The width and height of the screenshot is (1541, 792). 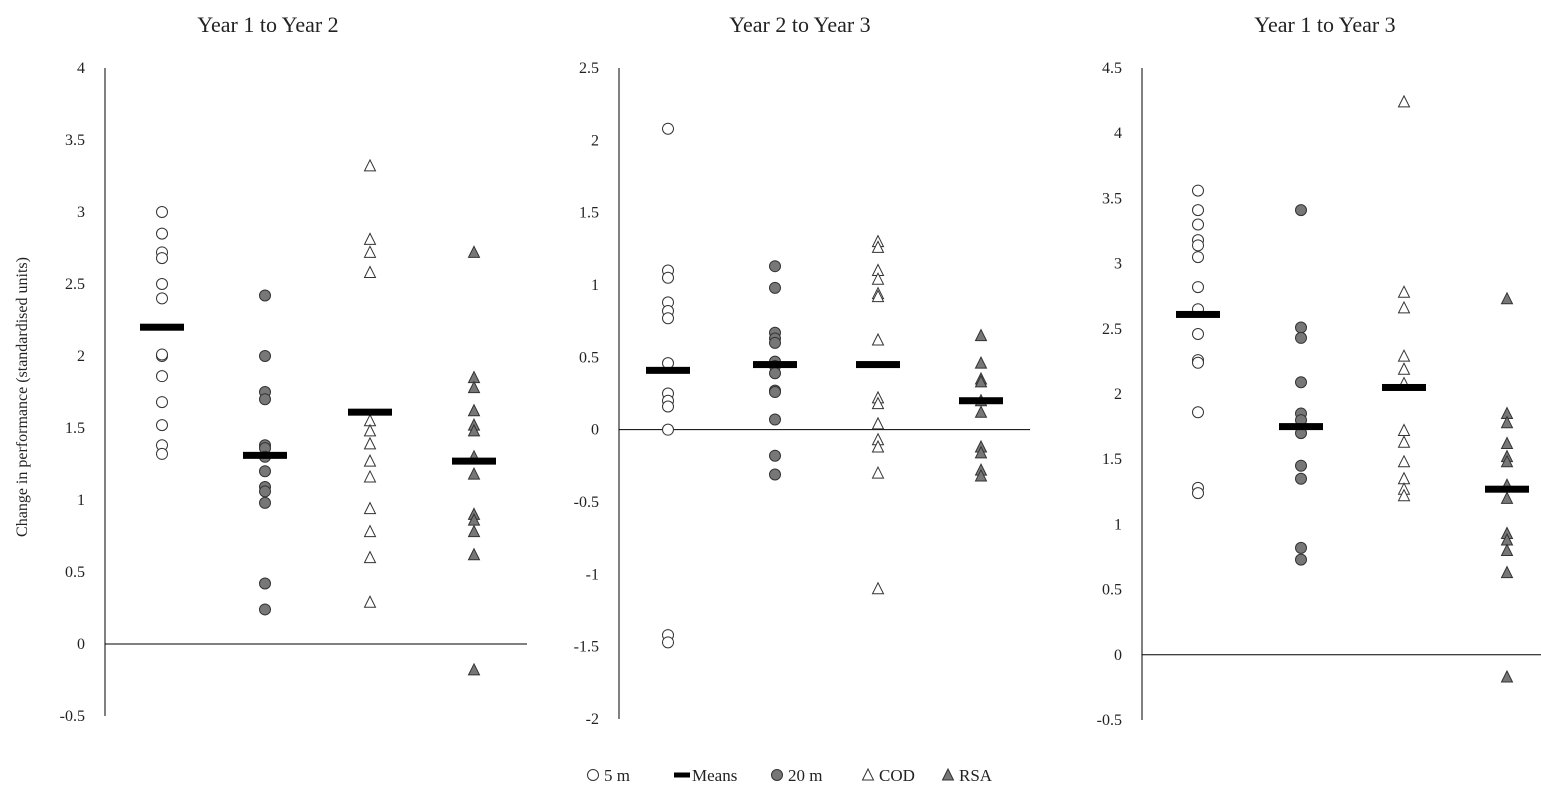 I want to click on y-tick-label: 1, so click(x=1118, y=524).